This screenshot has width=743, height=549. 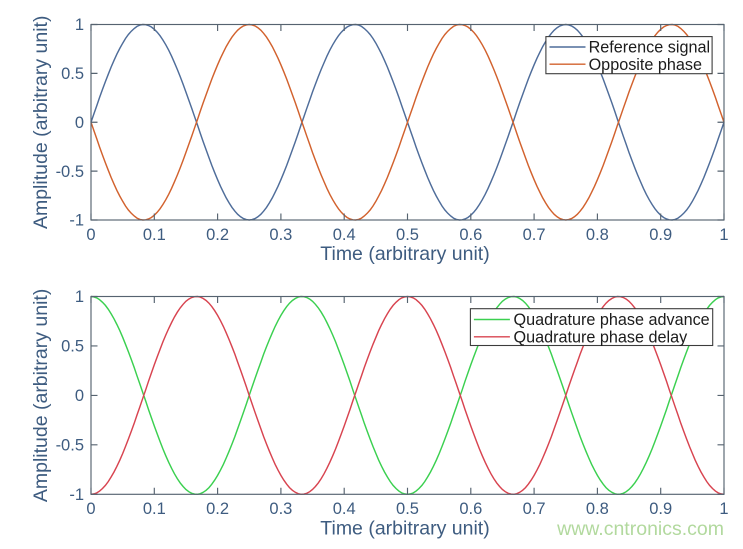 What do you see at coordinates (612, 320) in the screenshot?
I see `svg-text: Quadrature phase advance` at bounding box center [612, 320].